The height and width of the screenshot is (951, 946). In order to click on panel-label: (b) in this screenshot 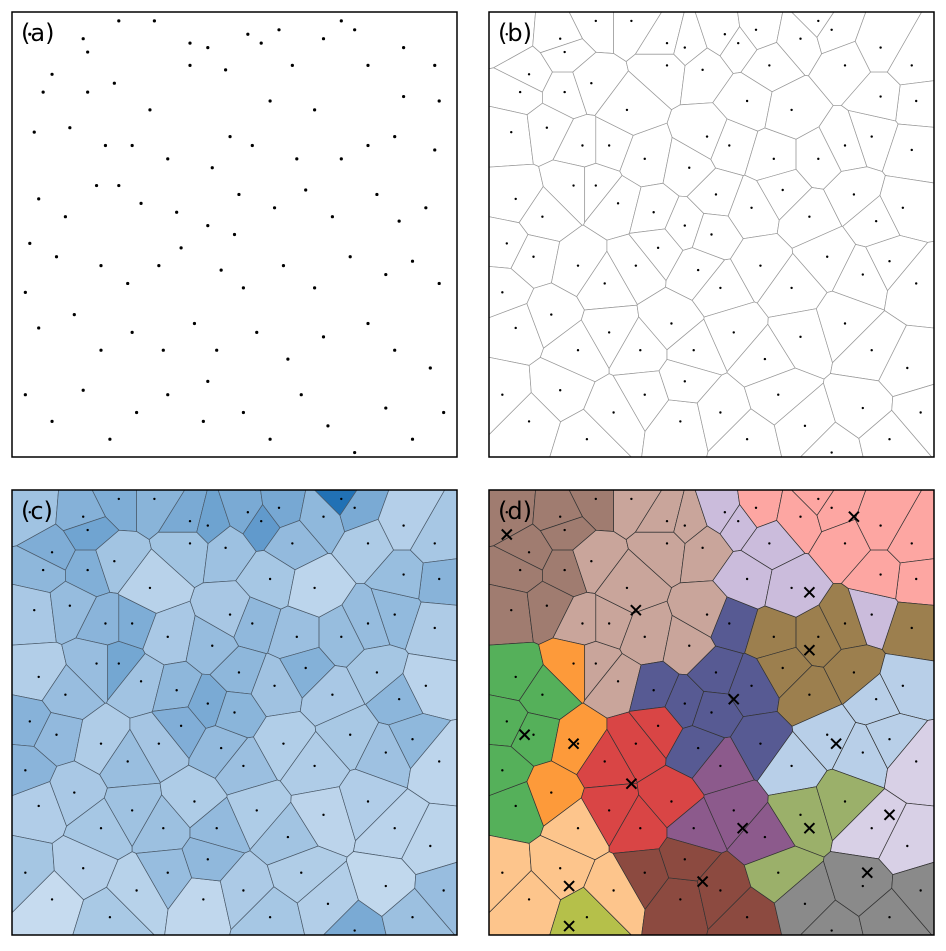, I will do `click(515, 33)`.